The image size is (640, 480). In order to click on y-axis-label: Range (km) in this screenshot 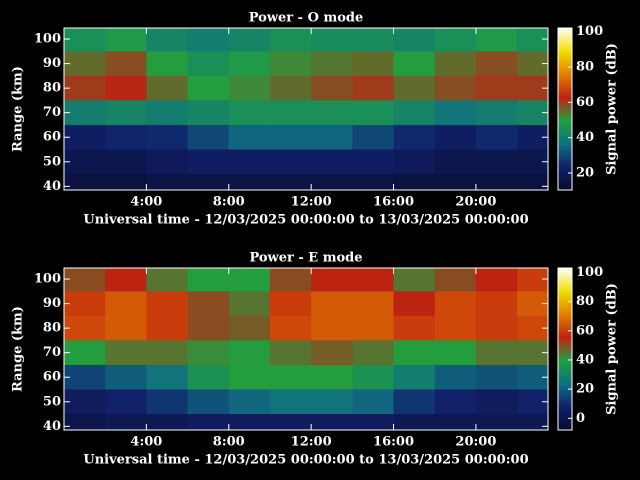, I will do `click(18, 349)`.